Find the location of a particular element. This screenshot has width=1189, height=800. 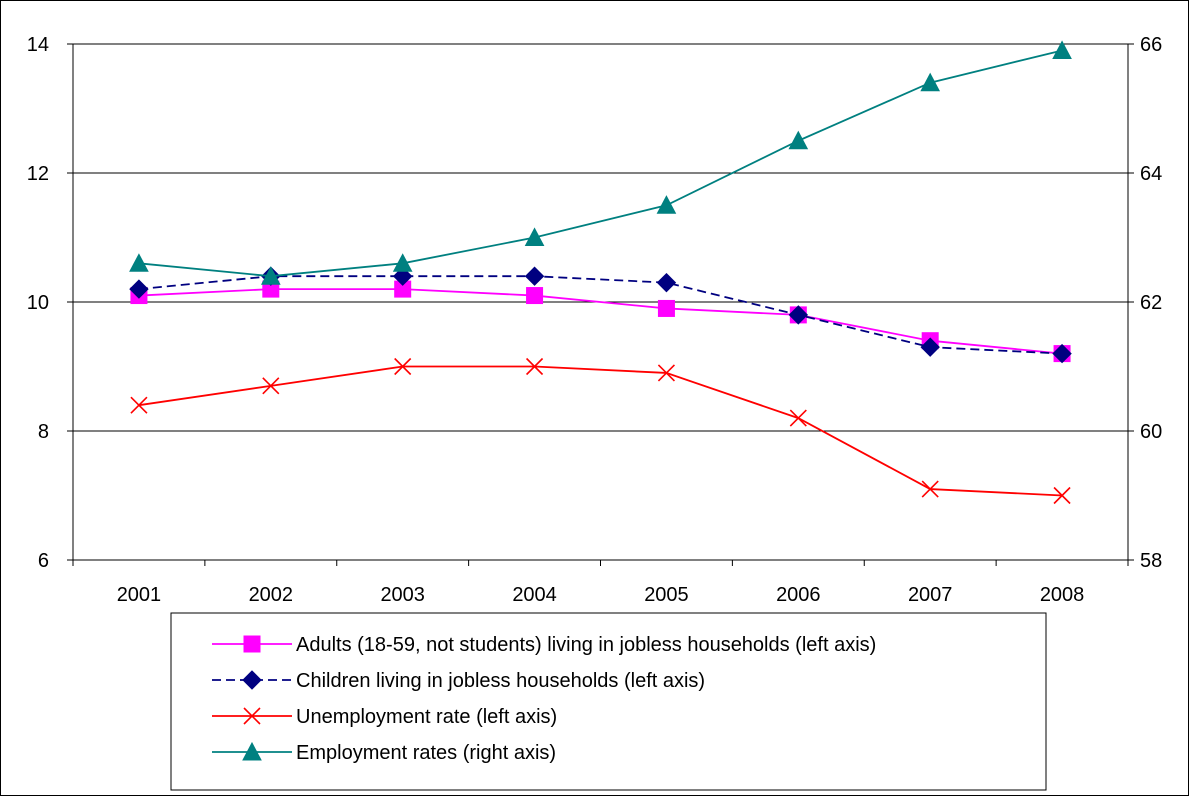

right-tick-label: 60 is located at coordinates (1151, 432).